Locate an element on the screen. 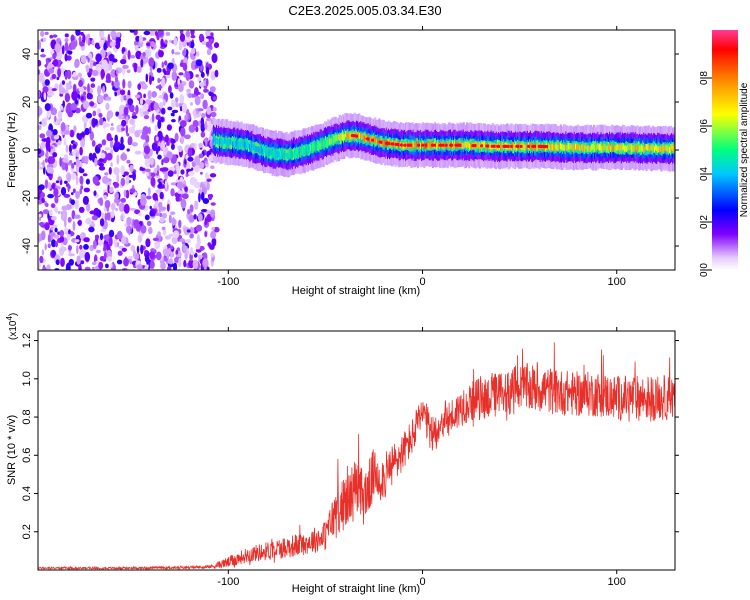 This screenshot has height=600, width=750. colorbar-tick-label: 0.4 is located at coordinates (704, 174).